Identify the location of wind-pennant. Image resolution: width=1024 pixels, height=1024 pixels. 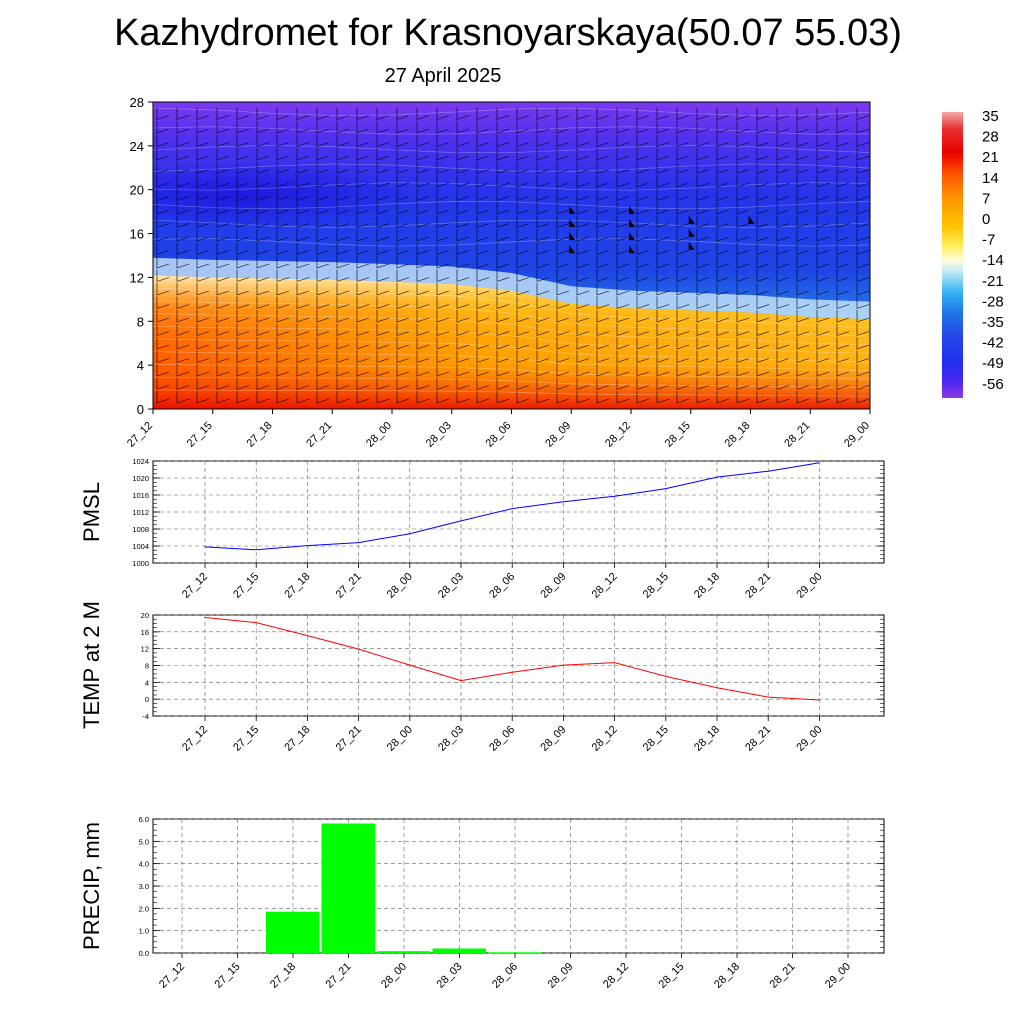
(691, 232).